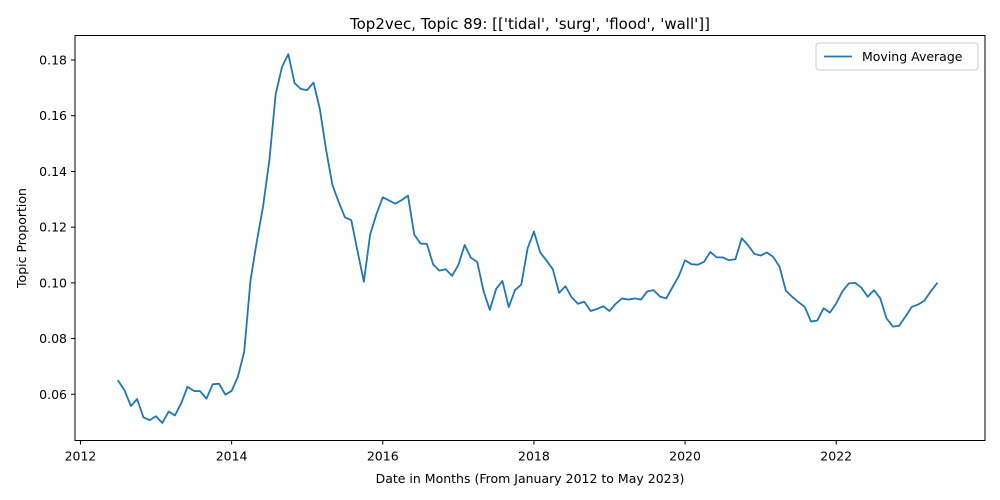  Describe the element at coordinates (383, 456) in the screenshot. I see `x-tick-label: 2016` at that location.